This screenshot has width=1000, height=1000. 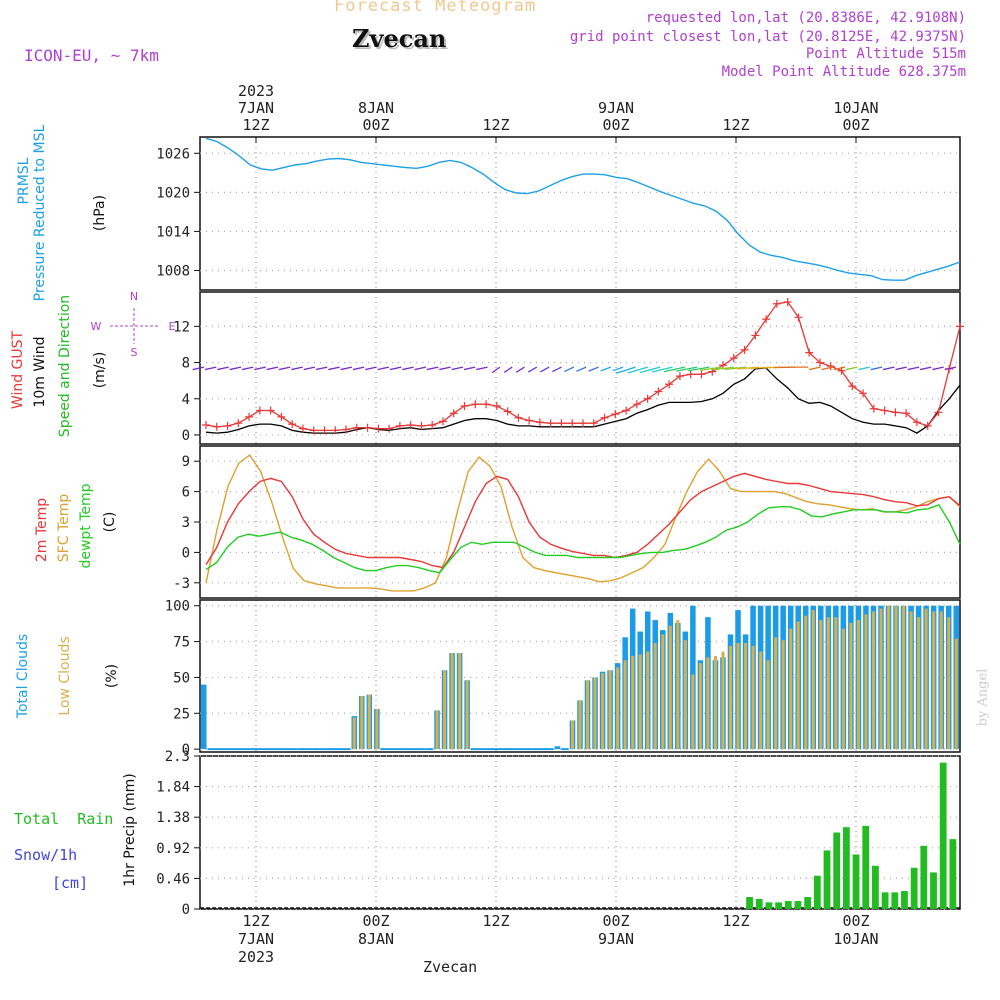 What do you see at coordinates (173, 818) in the screenshot?
I see `y-tick-label: 1.38` at bounding box center [173, 818].